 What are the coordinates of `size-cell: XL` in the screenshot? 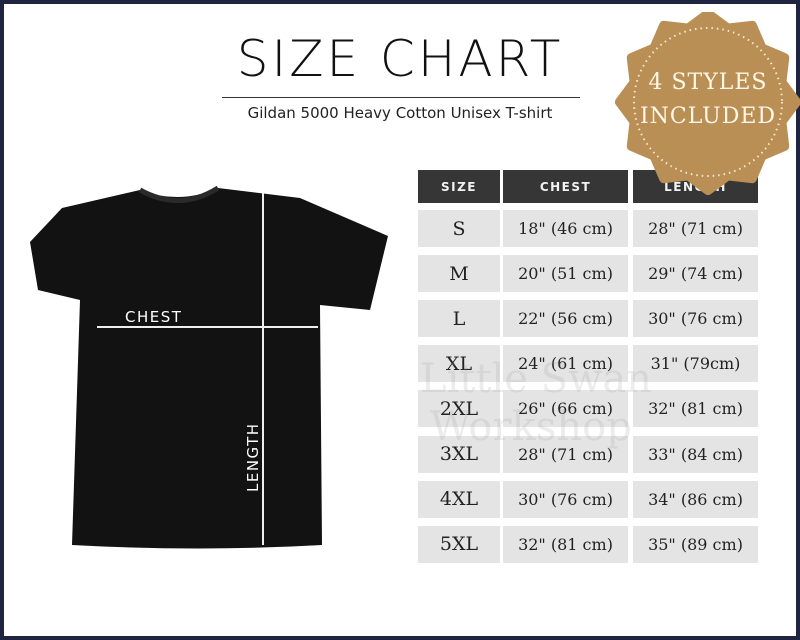 It's located at (459, 364).